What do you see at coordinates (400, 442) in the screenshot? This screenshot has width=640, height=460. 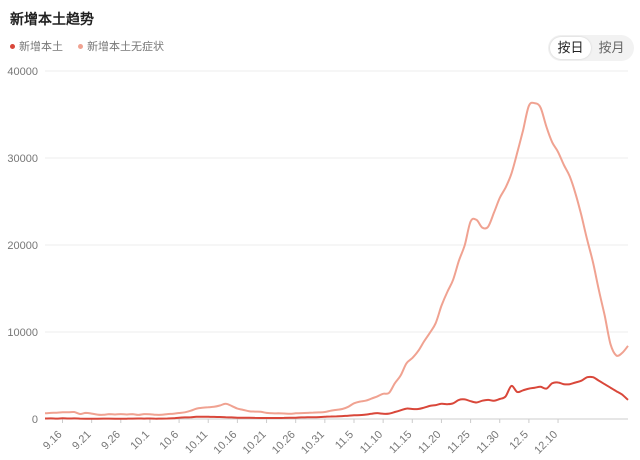 I see `x-tick-label: 11.15` at bounding box center [400, 442].